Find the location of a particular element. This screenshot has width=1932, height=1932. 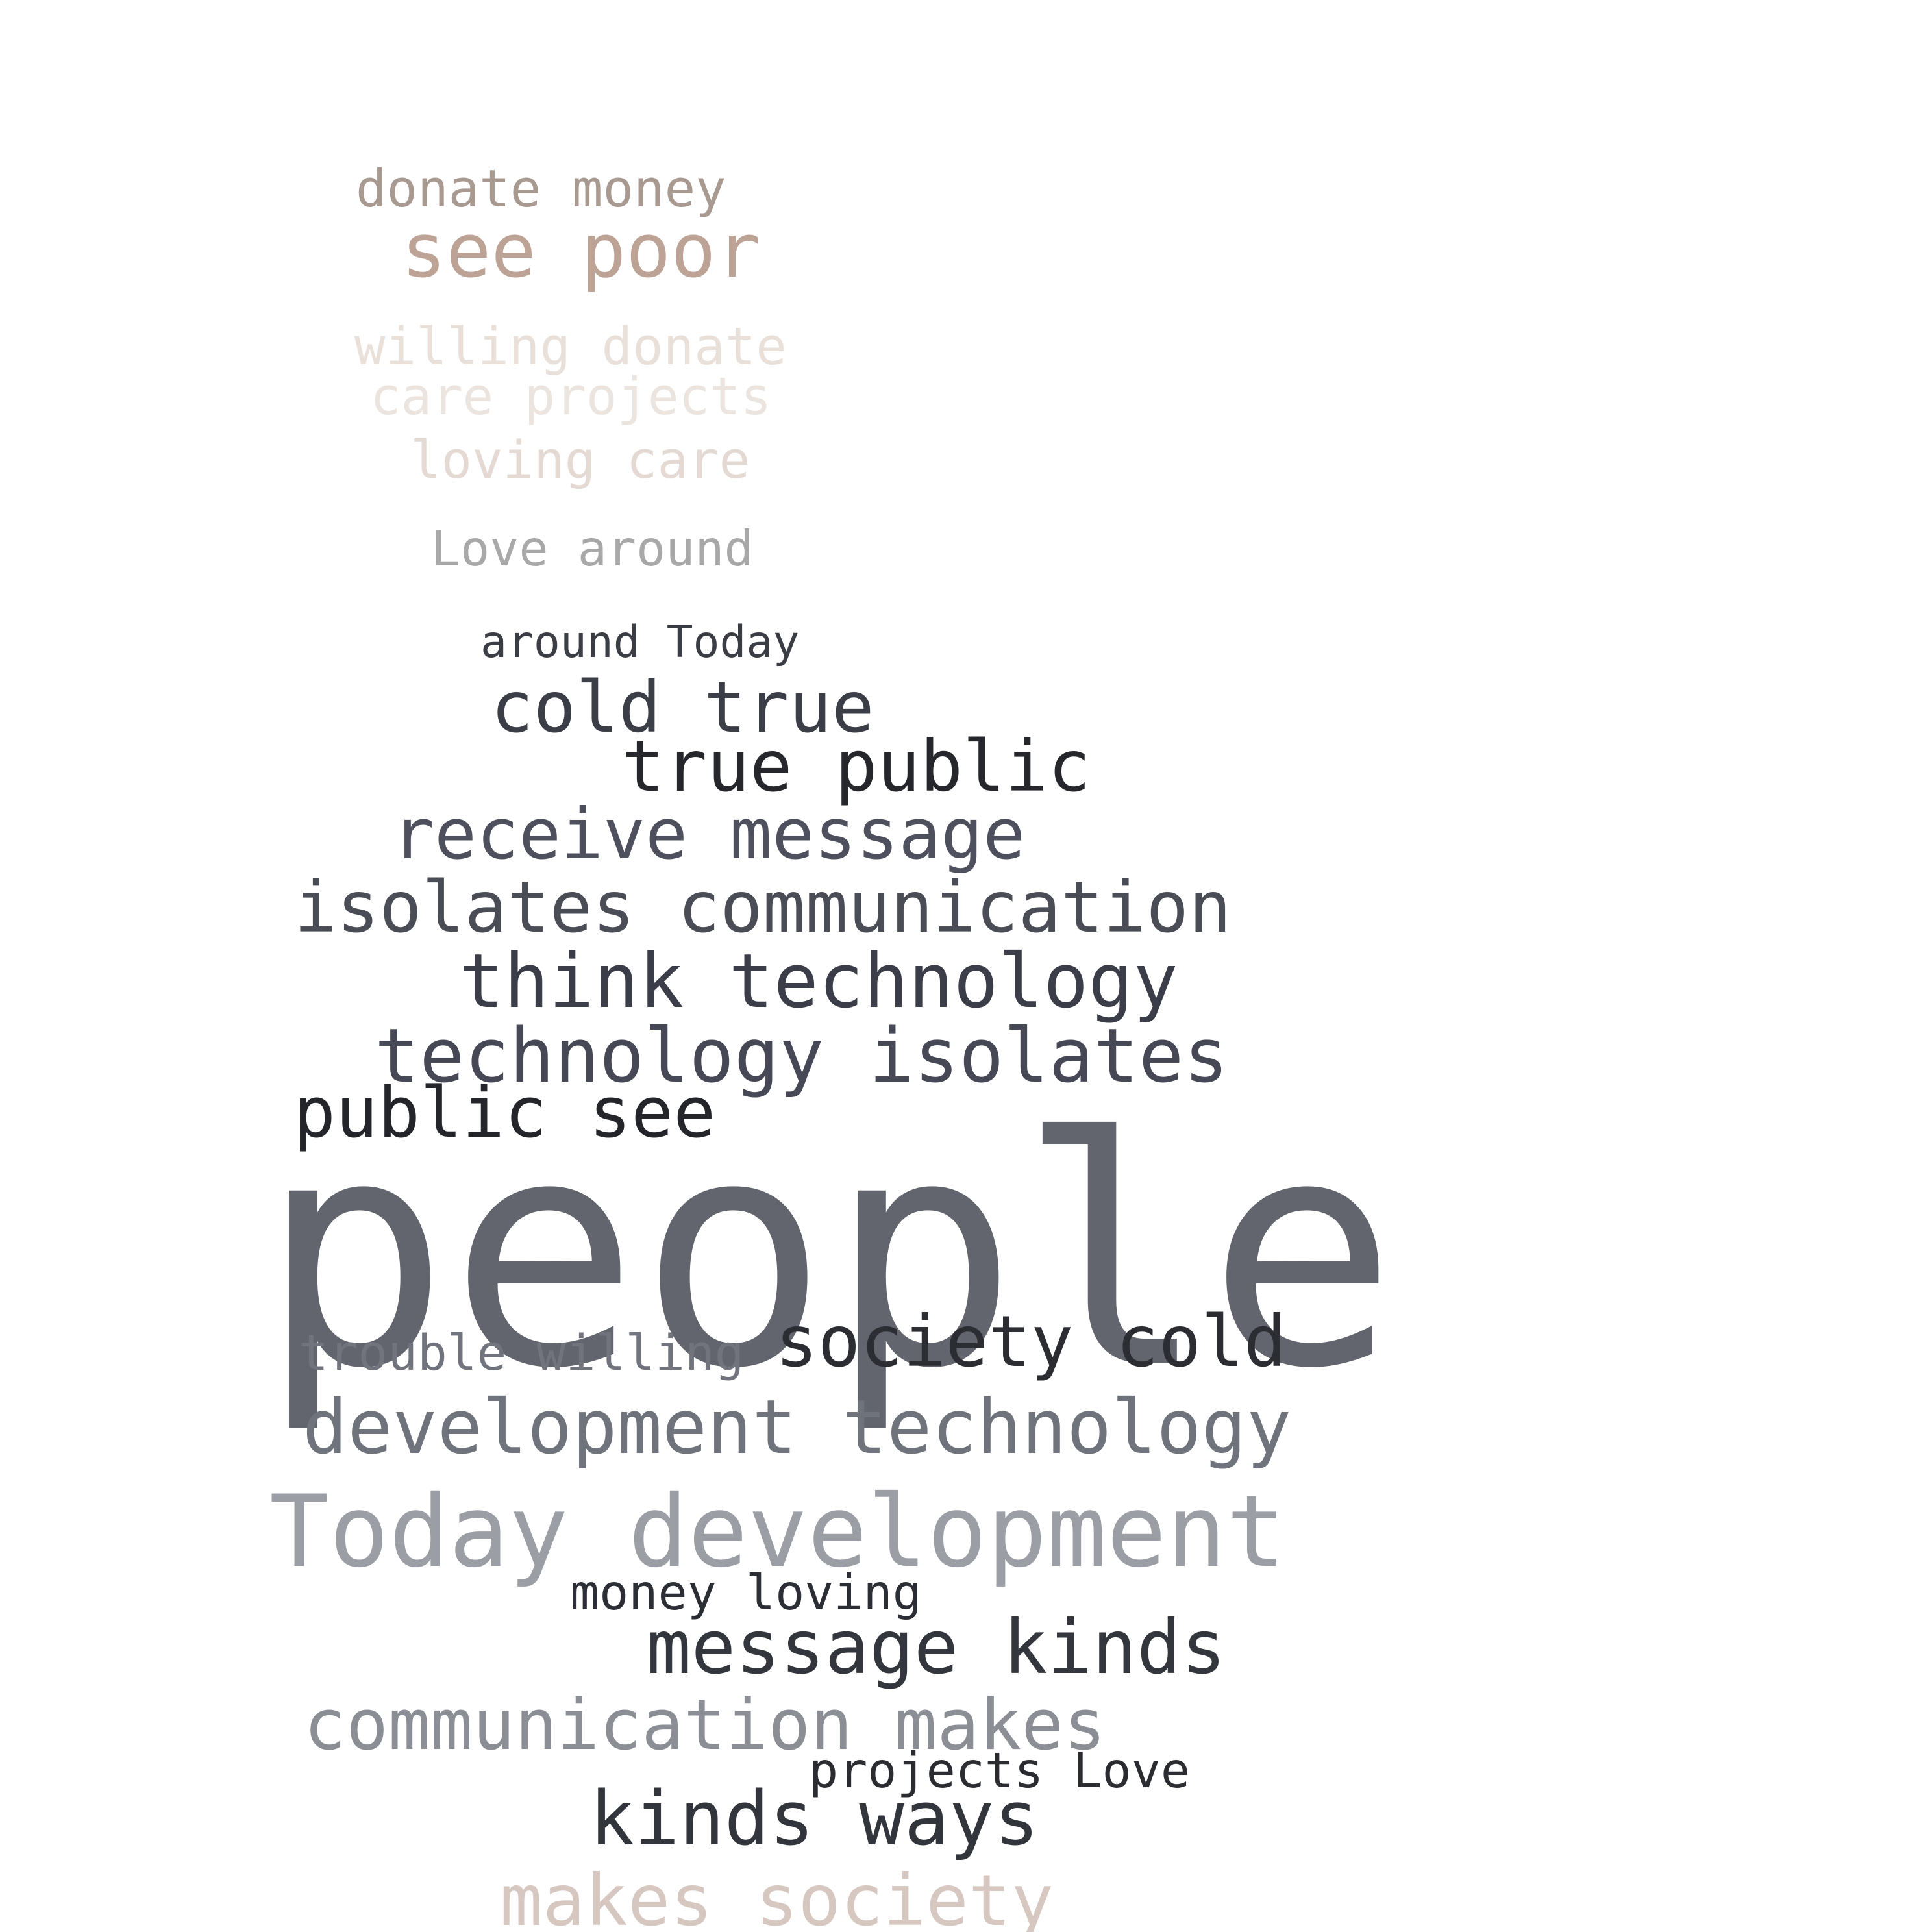

word-communication-makes: communication makes is located at coordinates (705, 1725).